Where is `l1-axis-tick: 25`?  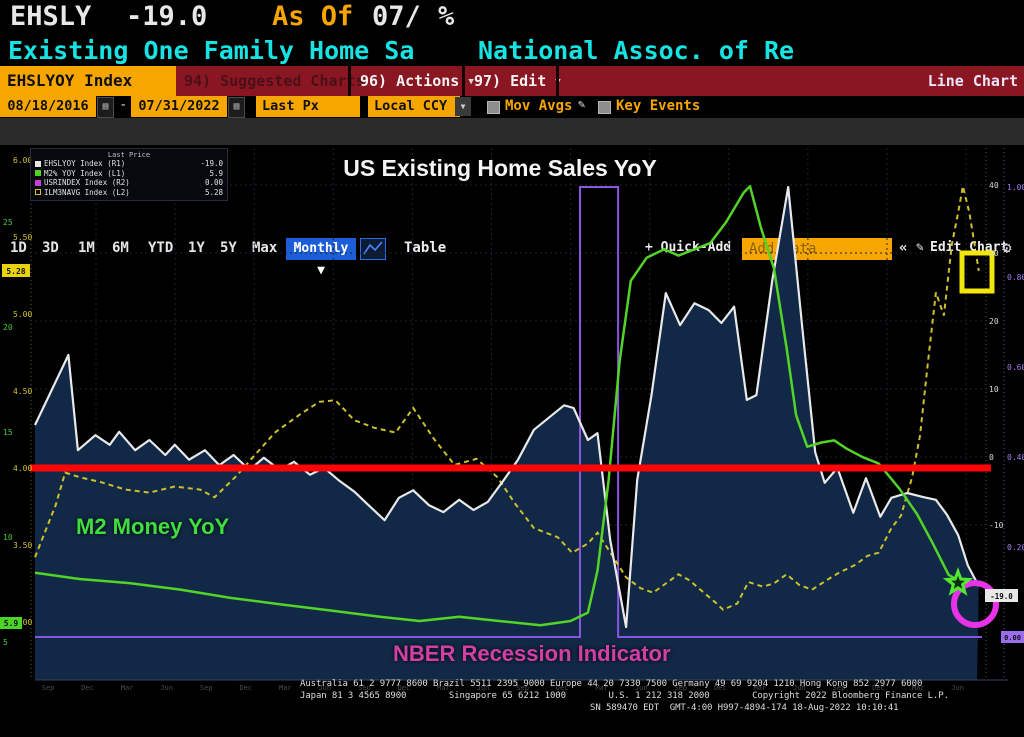
l1-axis-tick: 25 is located at coordinates (8, 222).